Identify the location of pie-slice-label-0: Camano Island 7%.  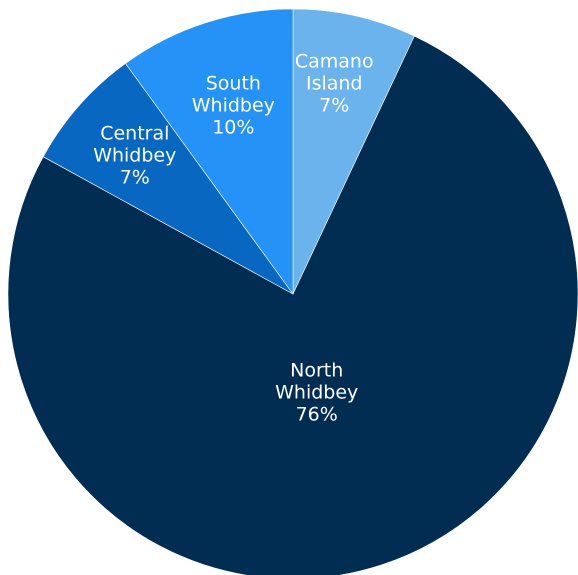
(334, 84).